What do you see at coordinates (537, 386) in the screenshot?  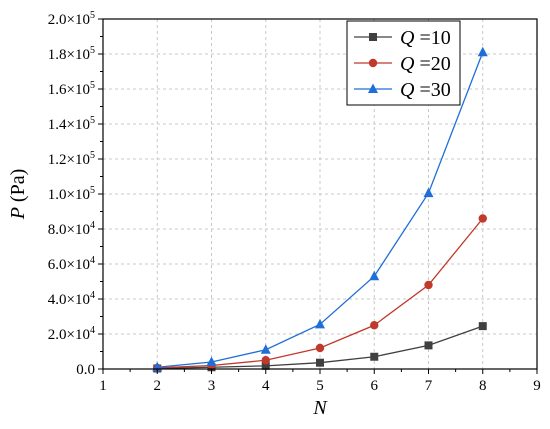 I see `x-tick-label: 9` at bounding box center [537, 386].